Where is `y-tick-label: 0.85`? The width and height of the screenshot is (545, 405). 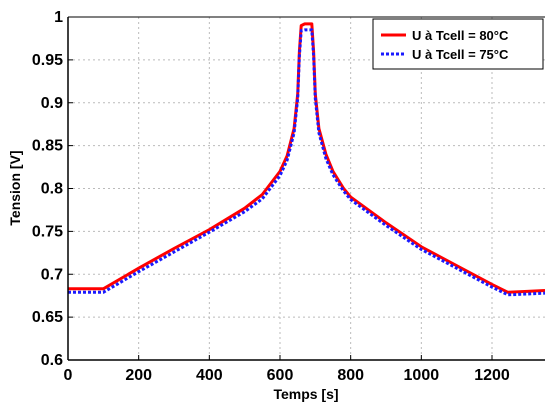
y-tick-label: 0.85 is located at coordinates (47, 146).